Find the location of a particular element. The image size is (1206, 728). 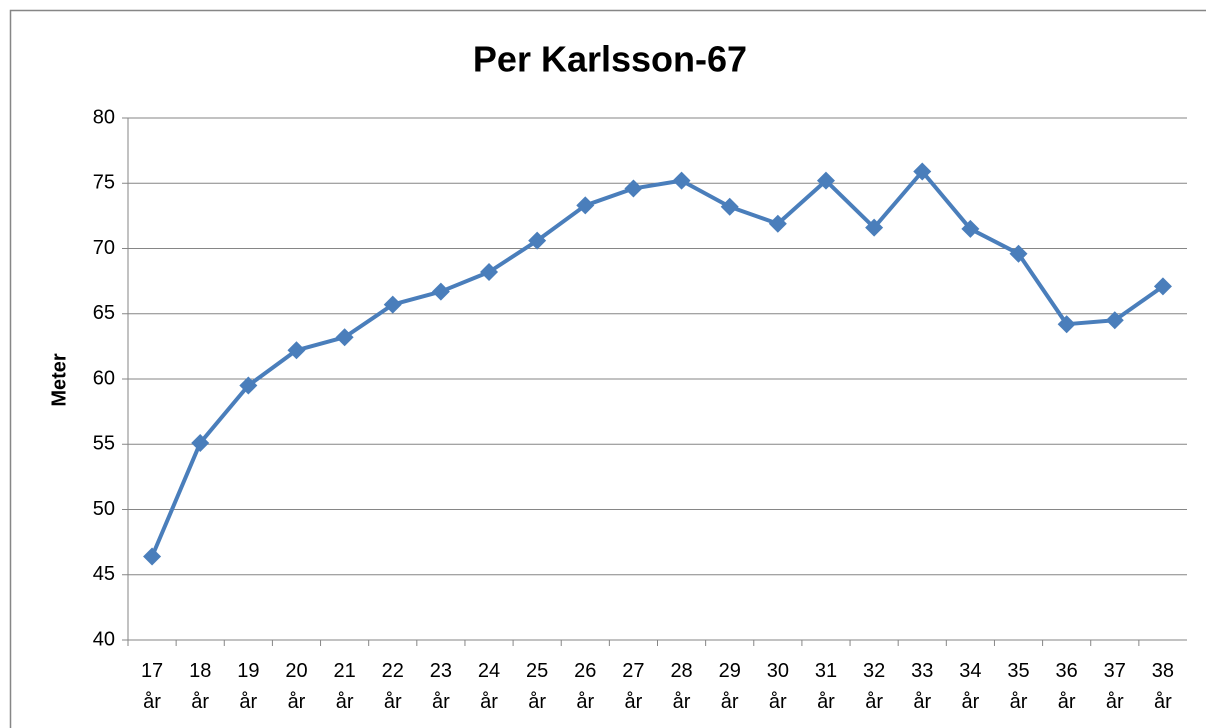

x-tick-label: 18 år is located at coordinates (200, 686).